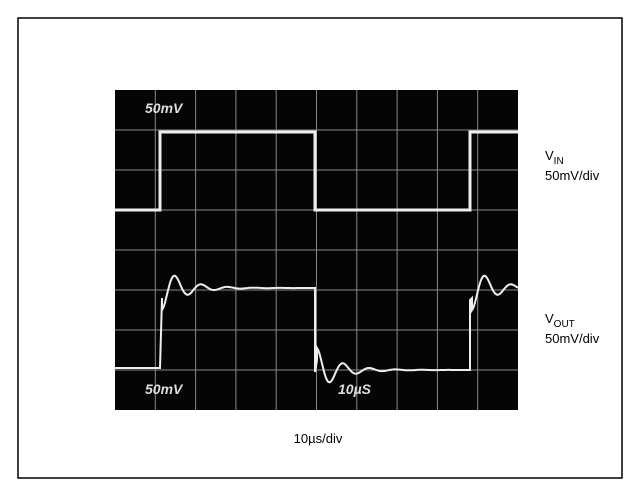 Image resolution: width=640 pixels, height=495 pixels. What do you see at coordinates (355, 389) in the screenshot?
I see `scope-time-label: 10µS` at bounding box center [355, 389].